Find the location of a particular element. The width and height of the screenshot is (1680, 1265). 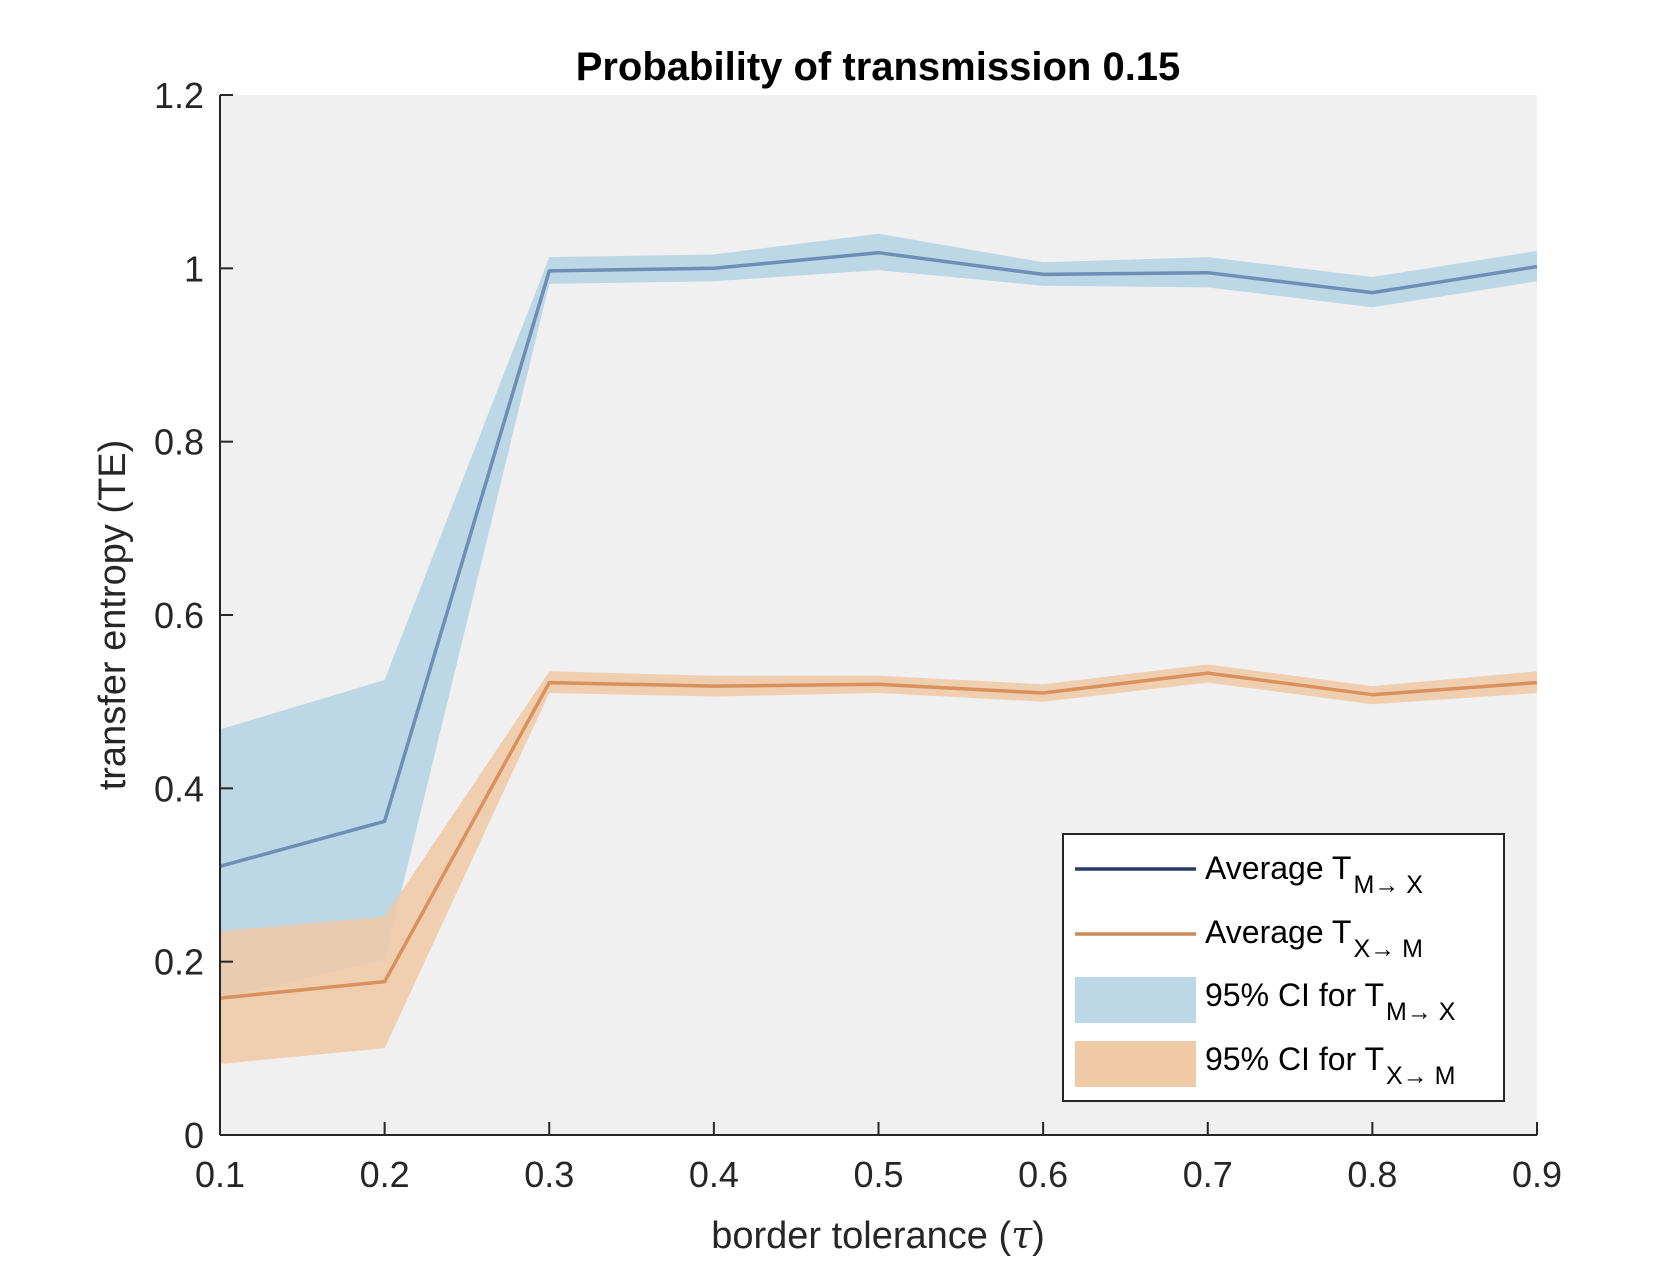

x-tick-label: 0.1 is located at coordinates (220, 1174).